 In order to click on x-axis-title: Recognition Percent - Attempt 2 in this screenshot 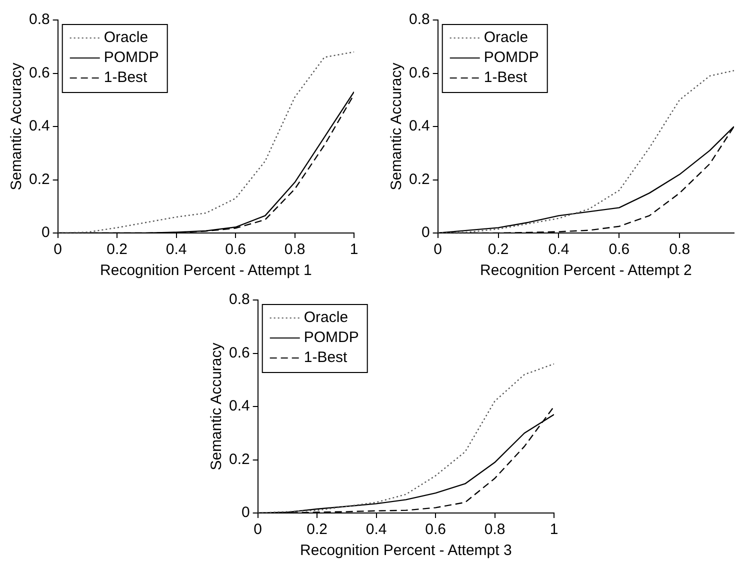, I will do `click(586, 271)`.